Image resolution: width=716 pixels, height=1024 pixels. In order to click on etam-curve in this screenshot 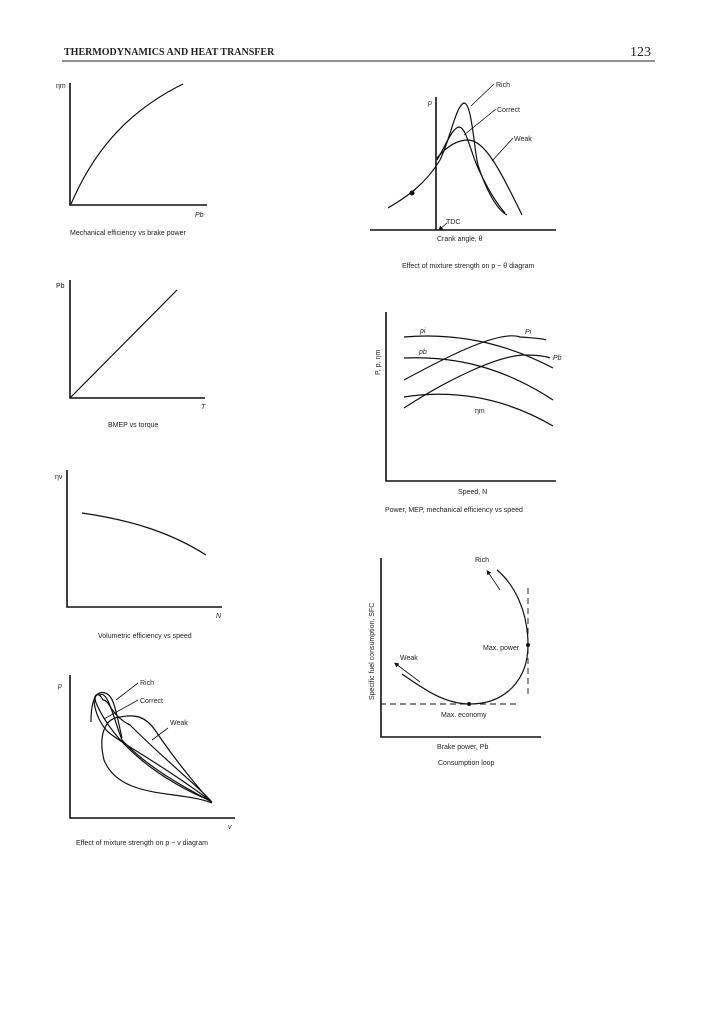, I will do `click(478, 410)`.